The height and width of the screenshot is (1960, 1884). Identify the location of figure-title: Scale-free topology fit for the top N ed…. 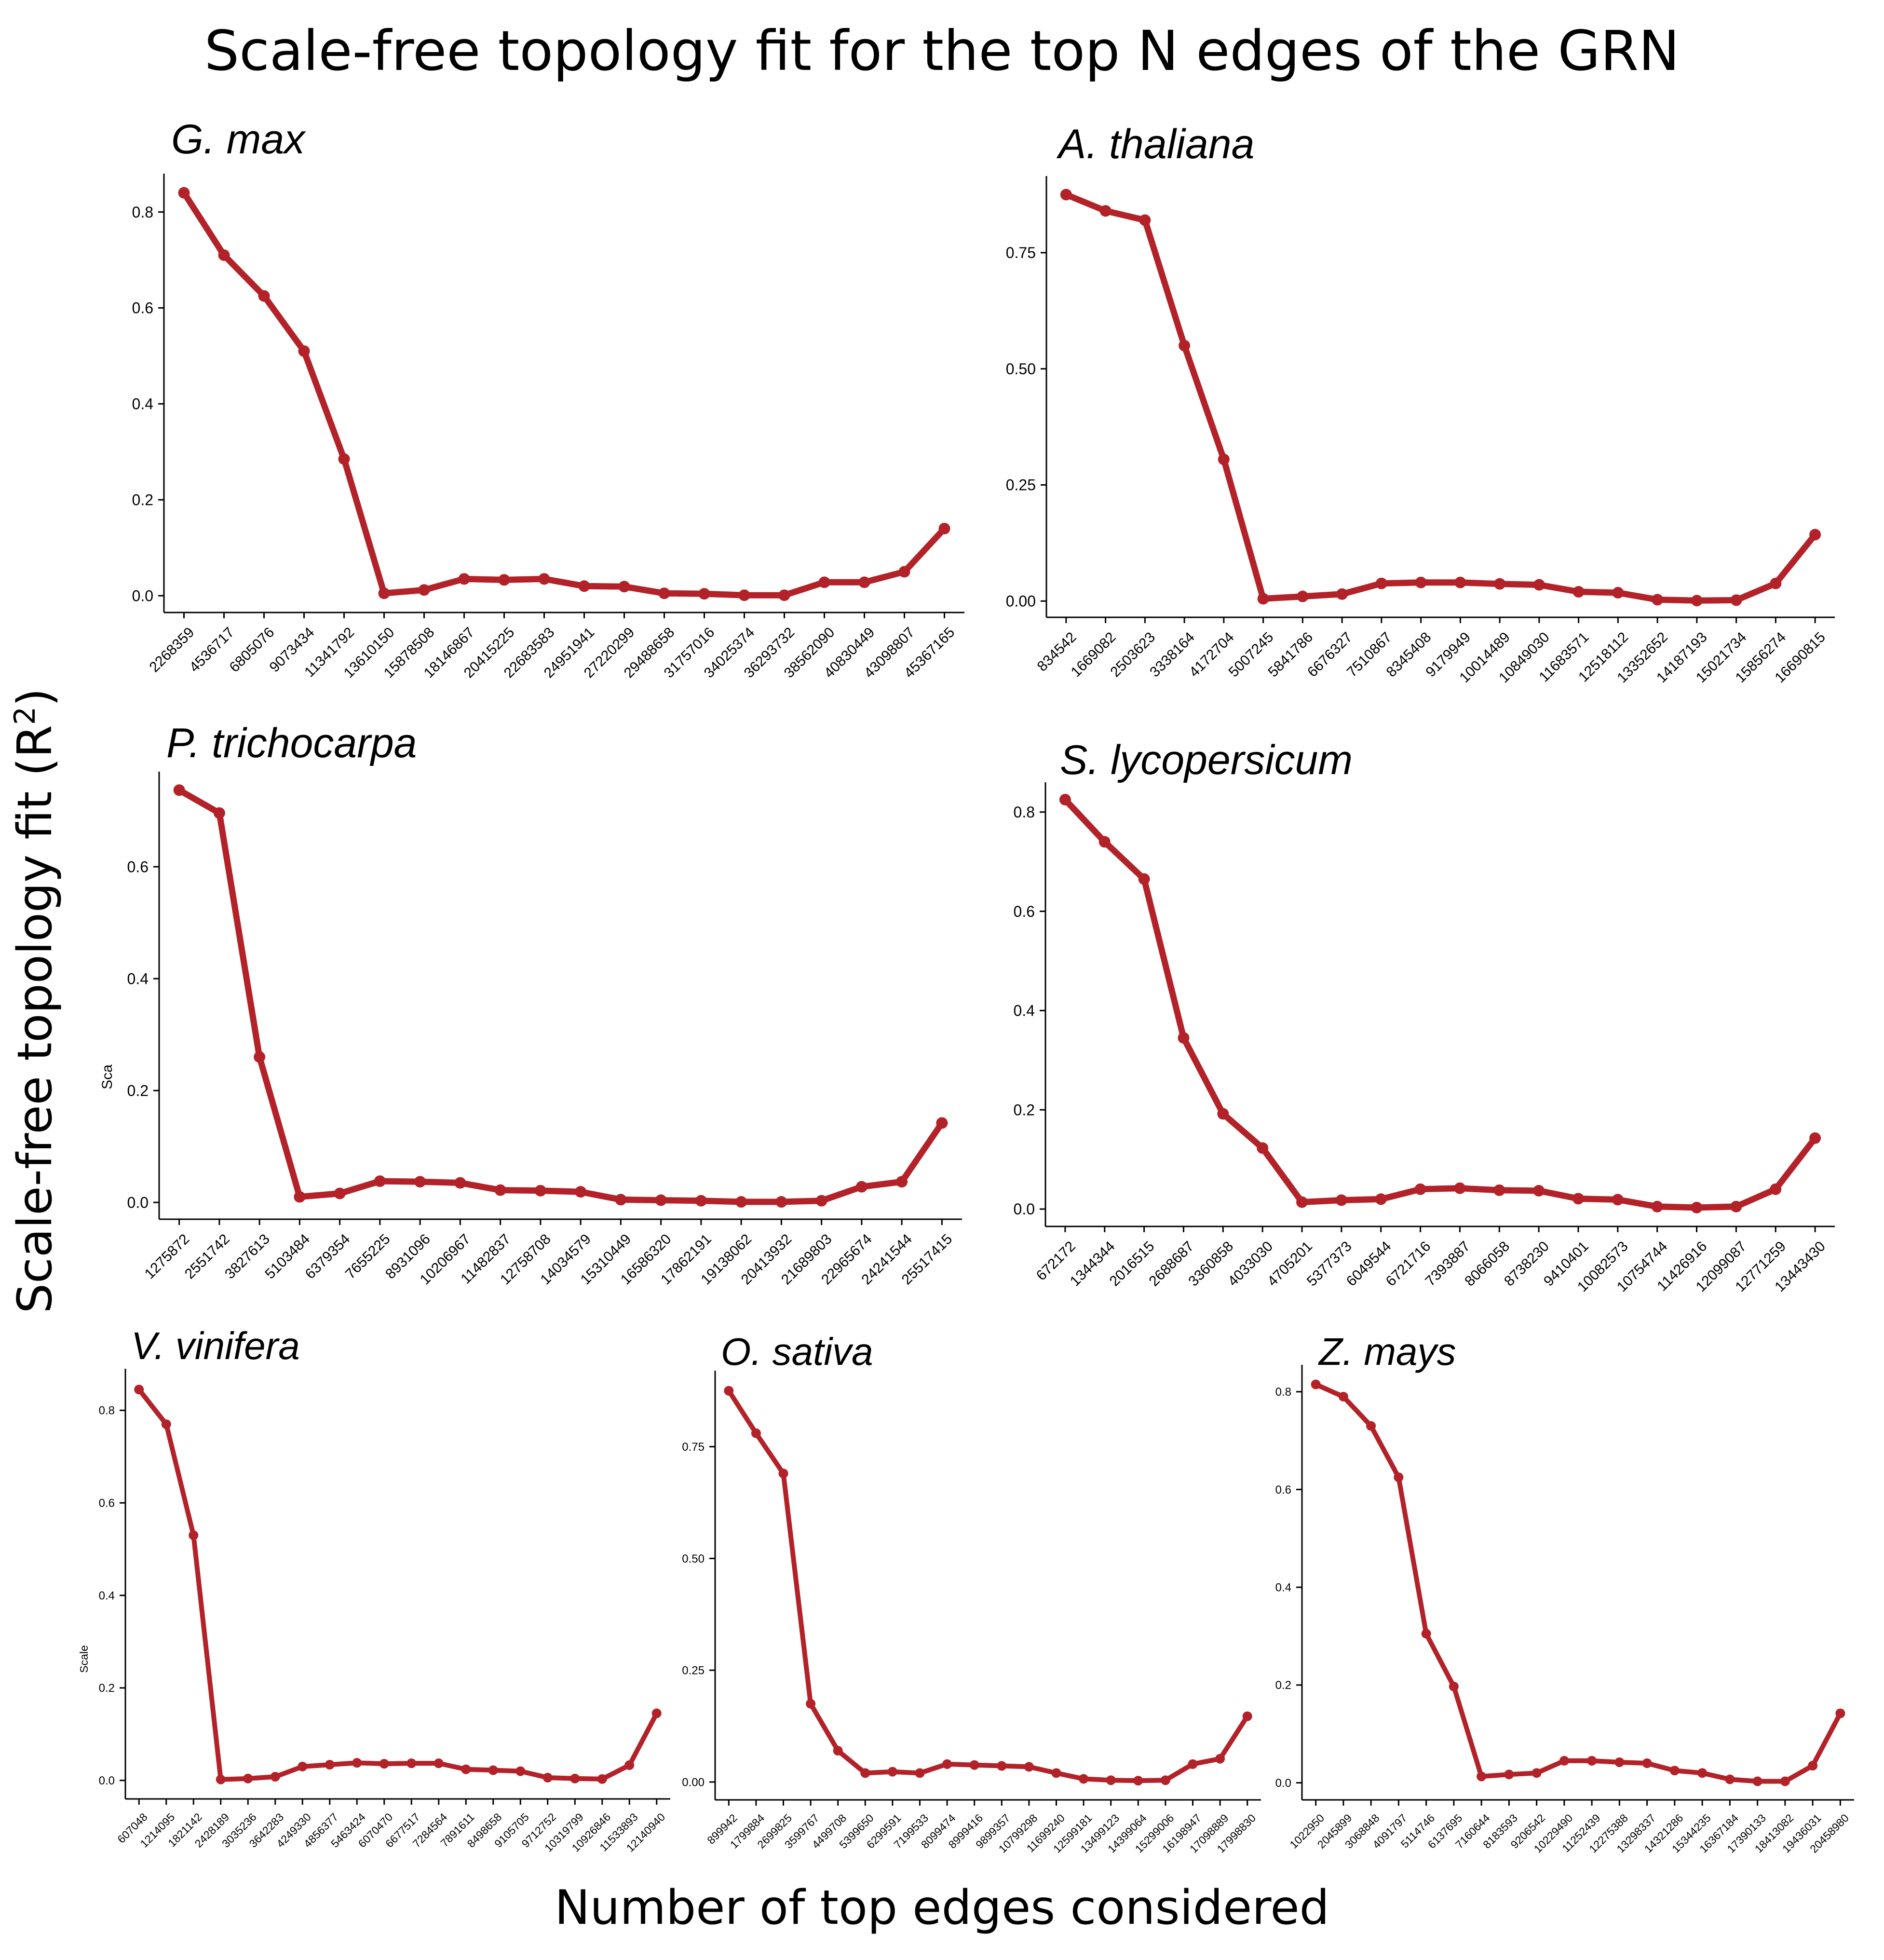
(942, 51).